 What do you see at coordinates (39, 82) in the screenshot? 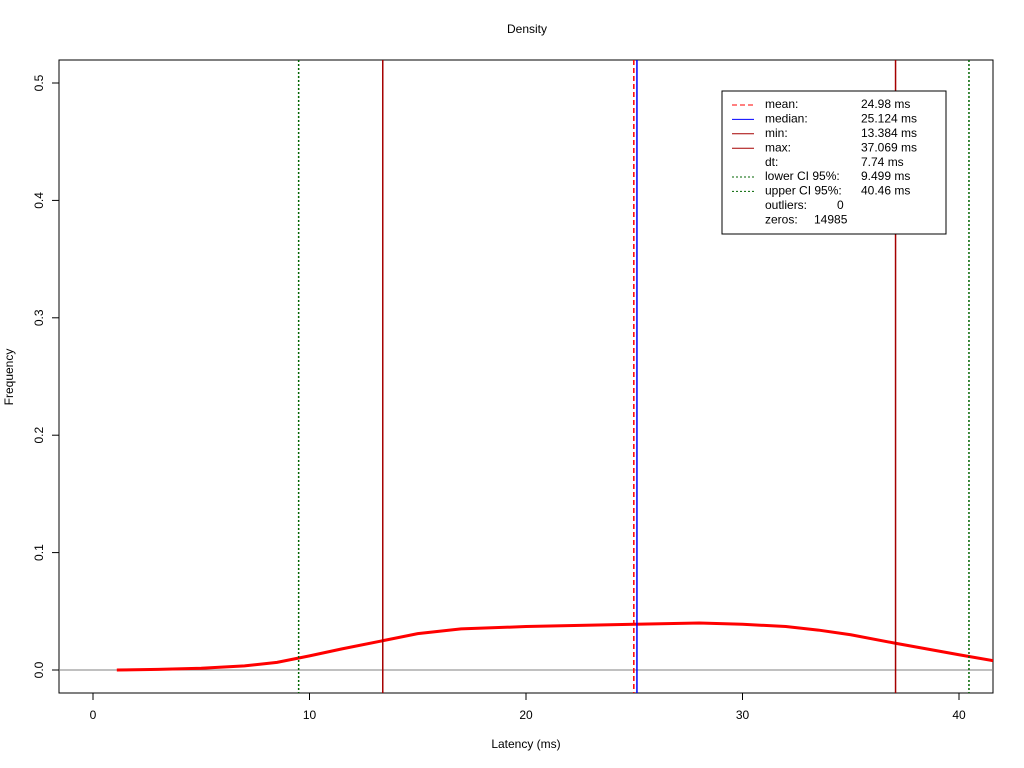
I see `y-tick-label: 0.5` at bounding box center [39, 82].